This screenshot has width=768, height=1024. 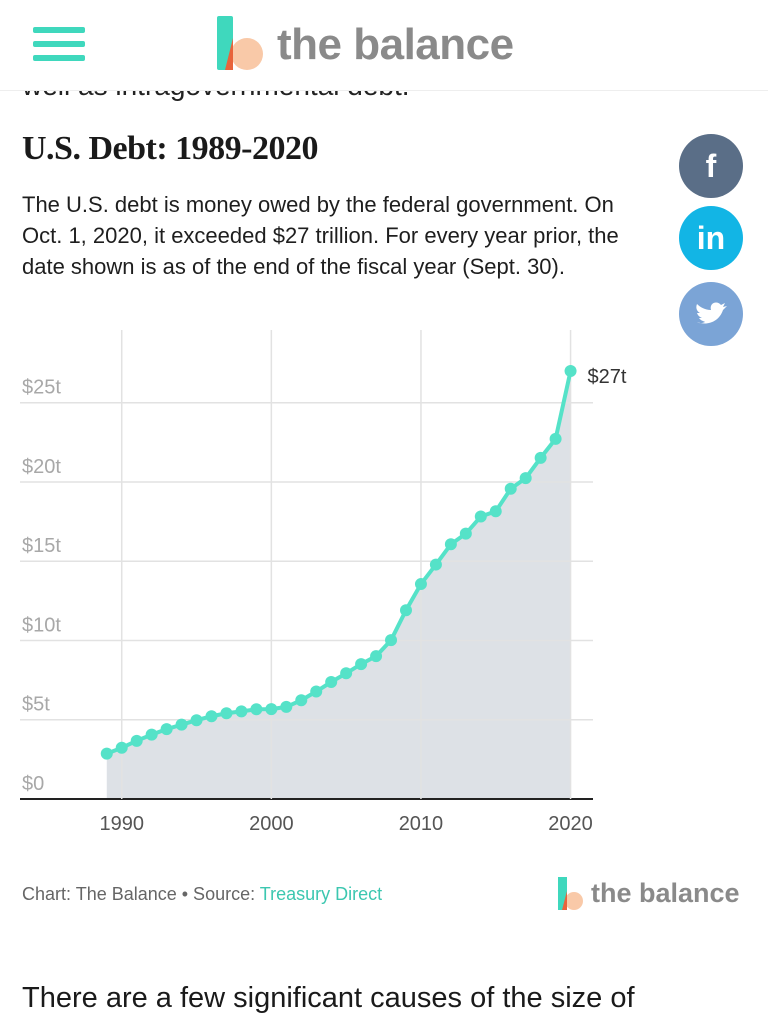 I want to click on twitter-button, so click(x=711, y=314).